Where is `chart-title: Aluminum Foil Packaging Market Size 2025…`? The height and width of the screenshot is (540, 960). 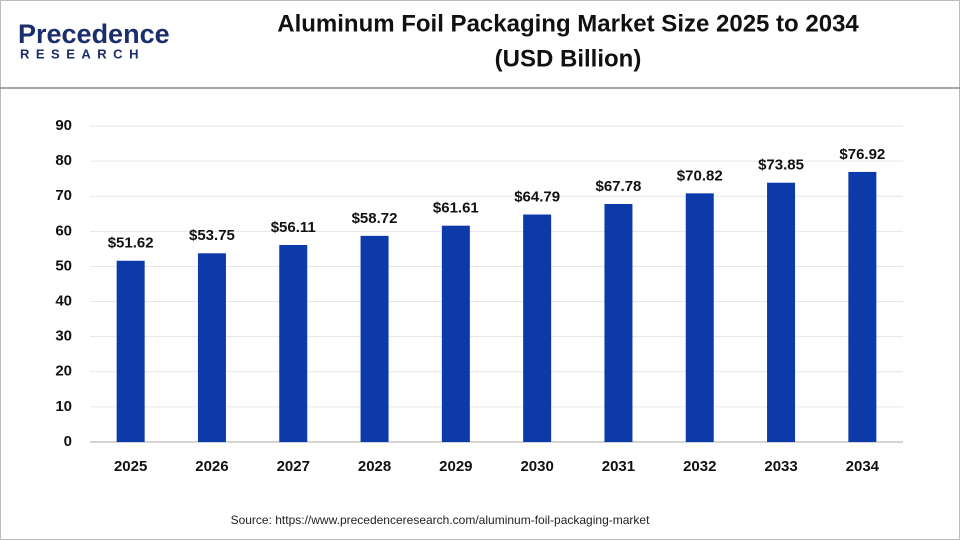 chart-title: Aluminum Foil Packaging Market Size 2025… is located at coordinates (568, 23).